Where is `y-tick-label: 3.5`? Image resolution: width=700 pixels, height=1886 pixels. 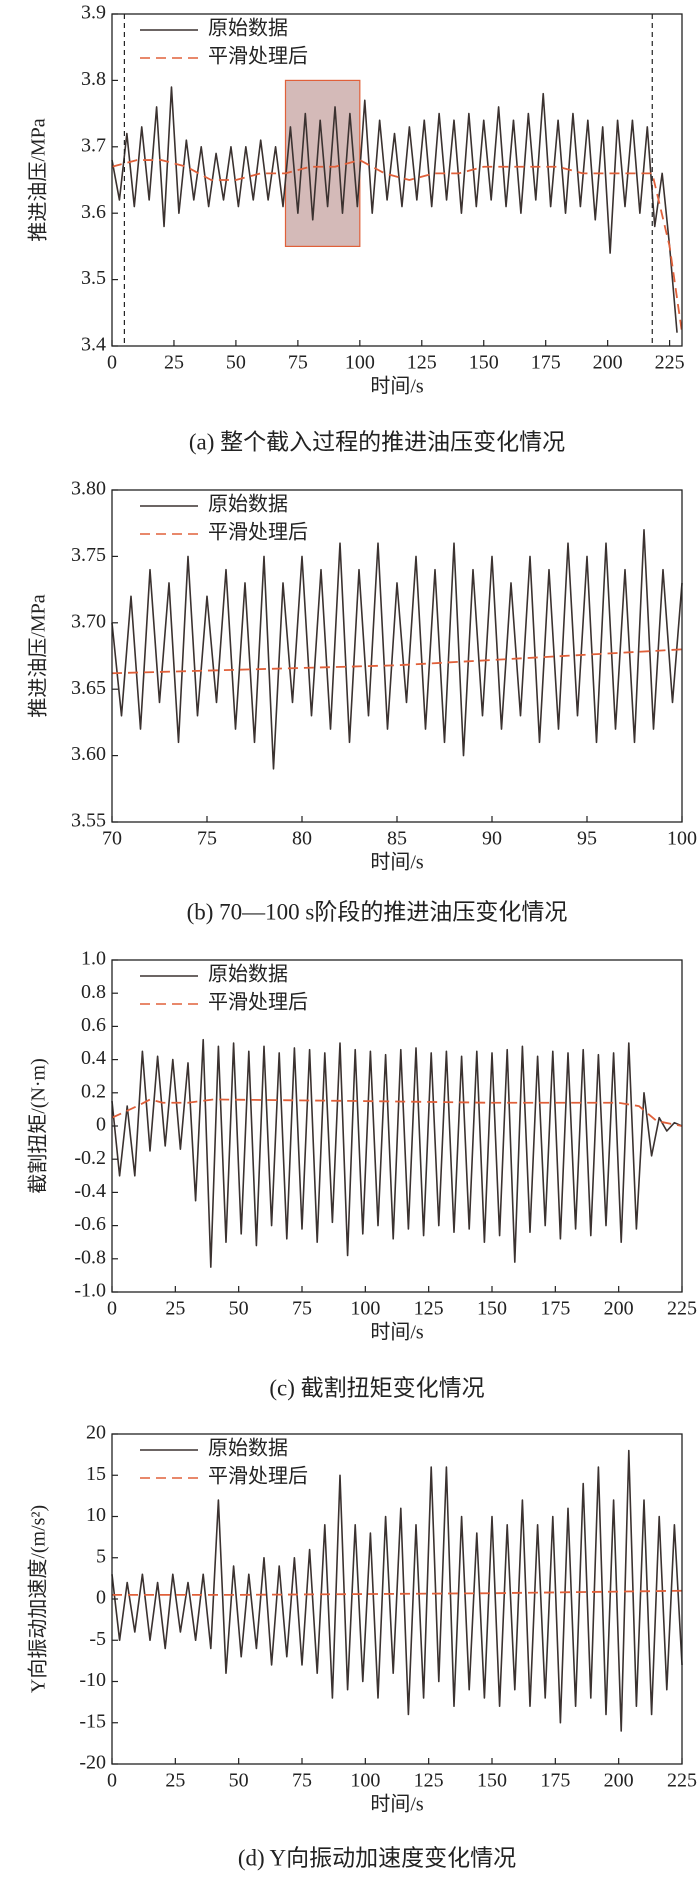
y-tick-label: 3.5 is located at coordinates (93, 278).